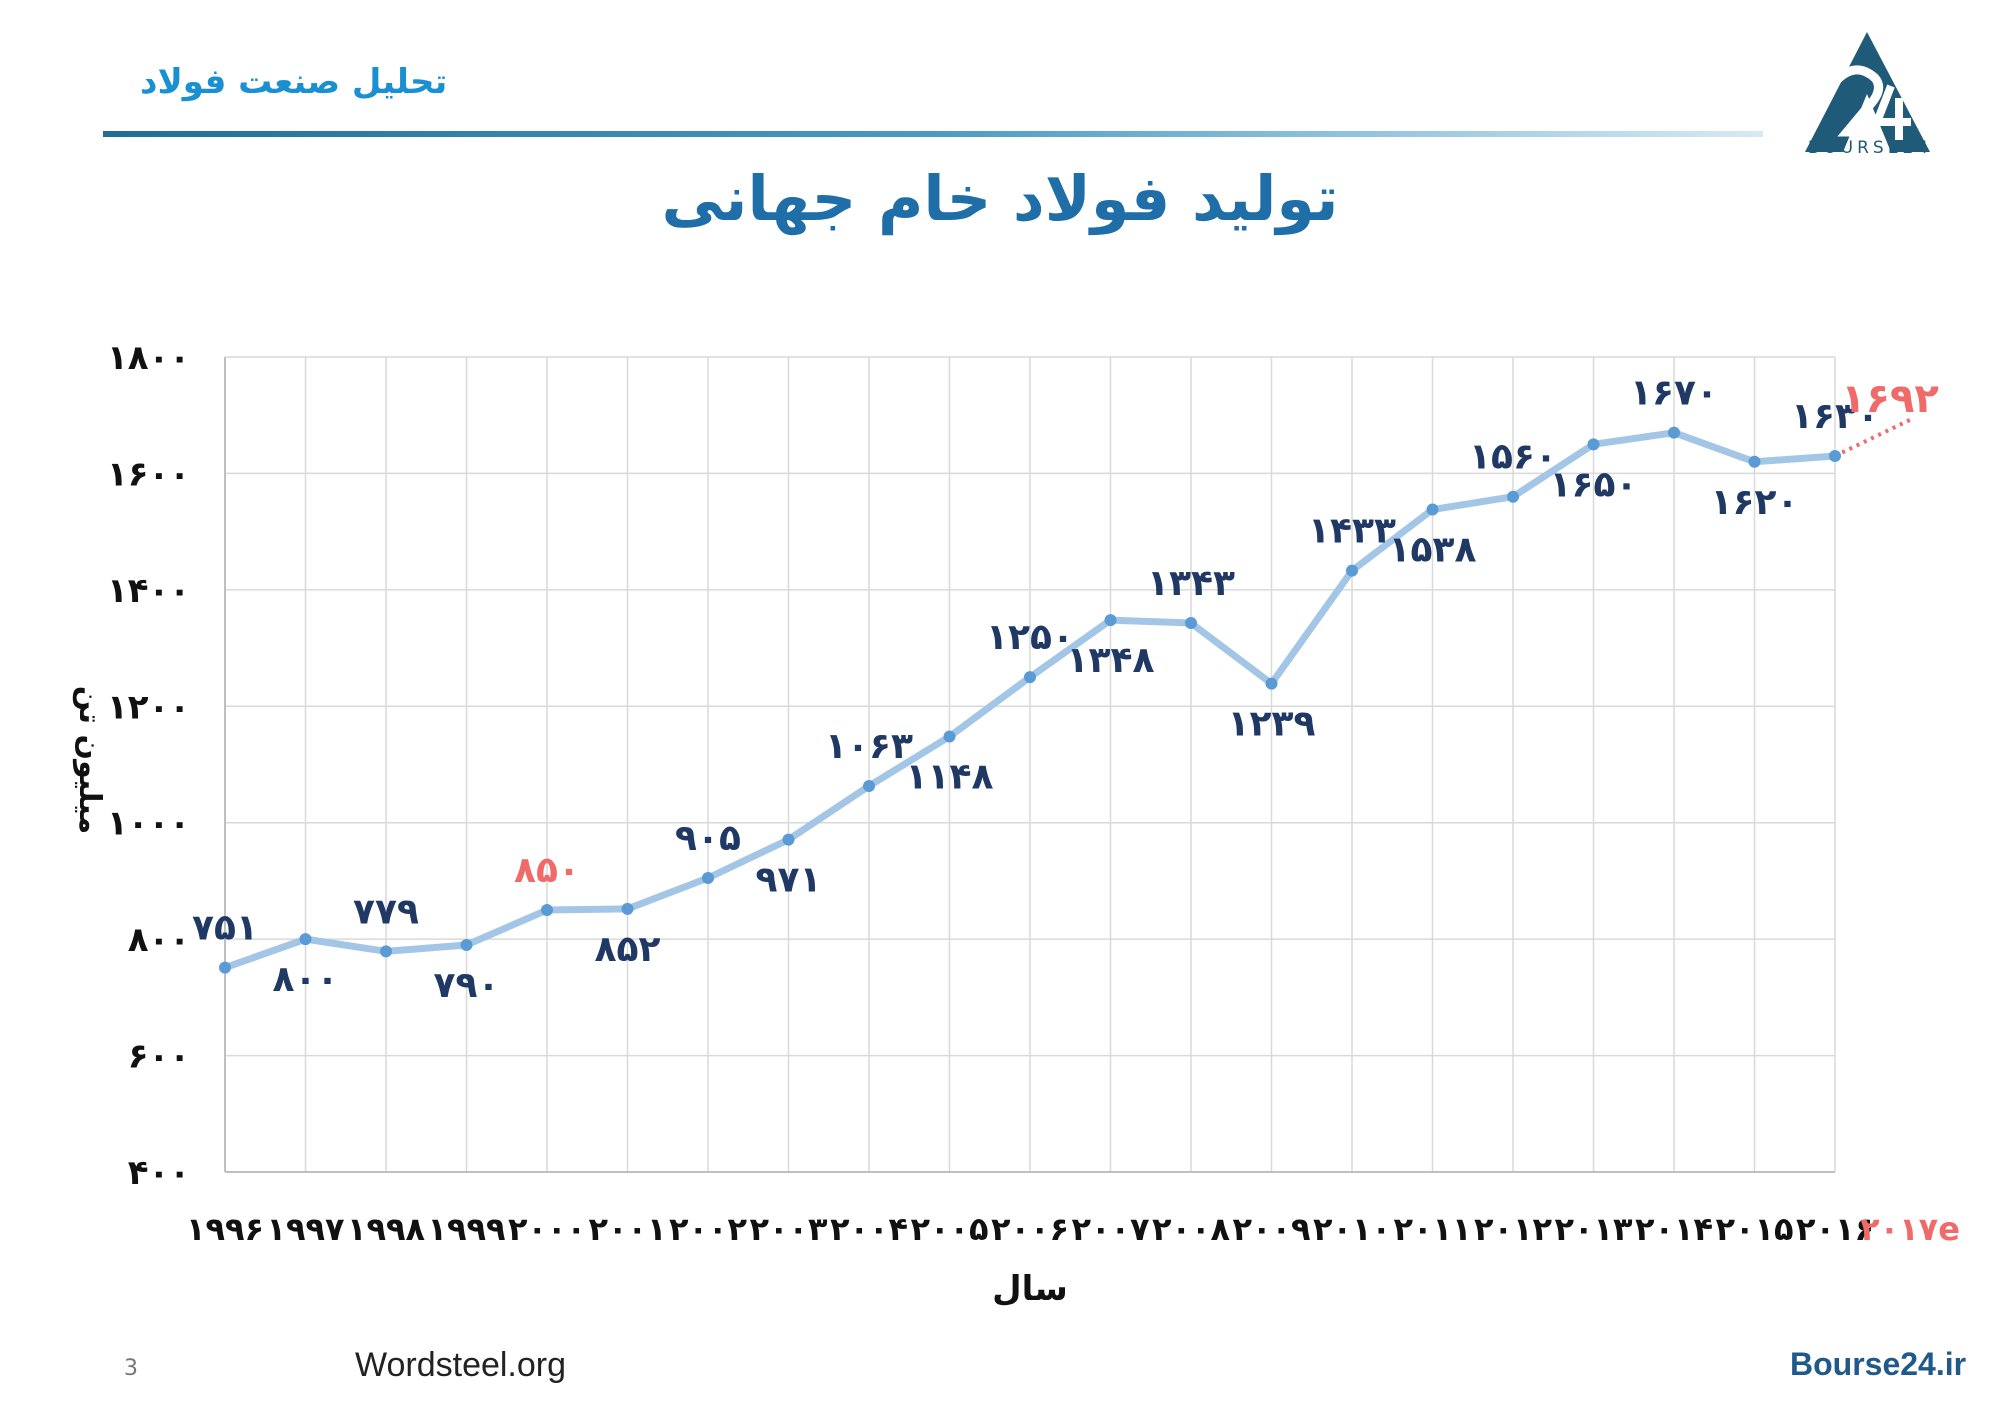 This screenshot has height=1414, width=2000. I want to click on x-tick-label: ۲۰۰۴, so click(869, 1229).